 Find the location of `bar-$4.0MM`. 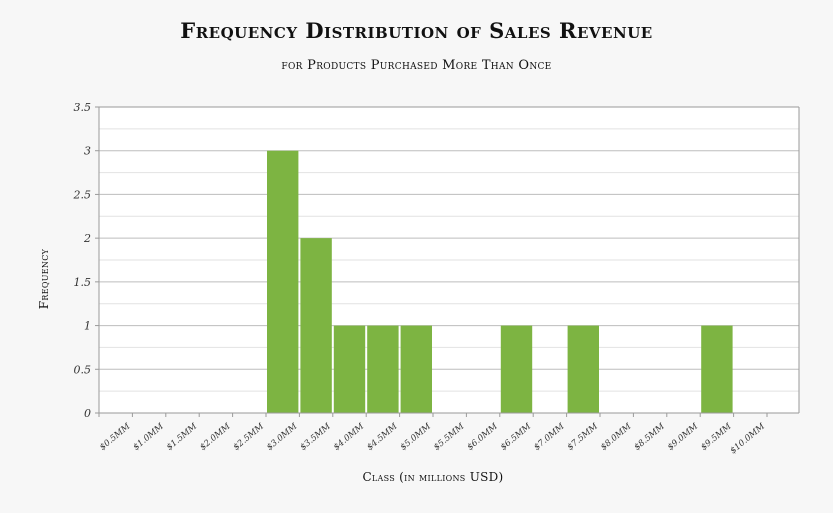

bar-$4.0MM is located at coordinates (349, 369).